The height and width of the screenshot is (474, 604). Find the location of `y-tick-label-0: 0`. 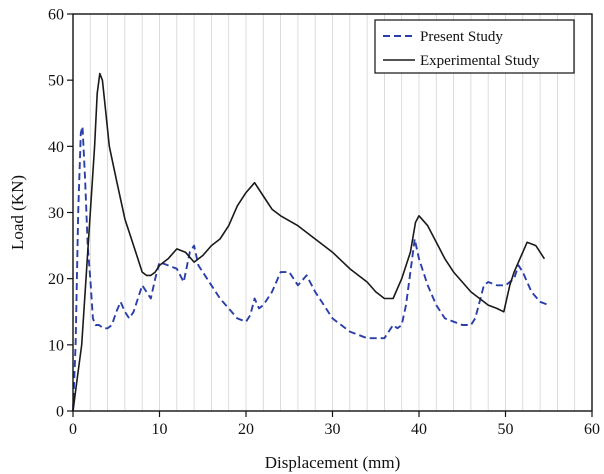

y-tick-label-0: 0 is located at coordinates (60, 412).